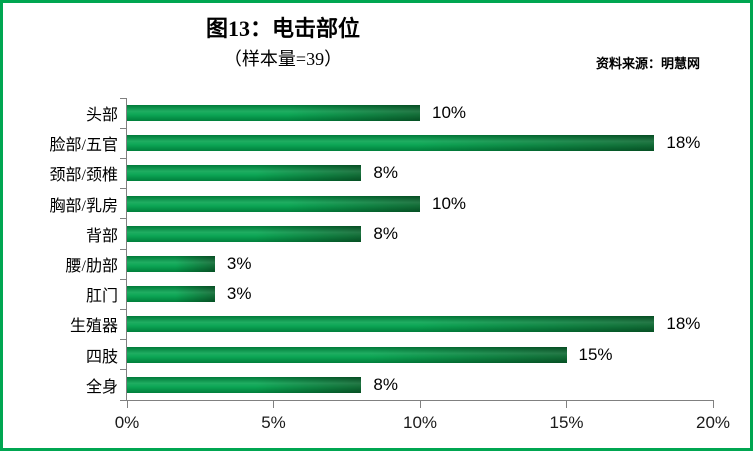  I want to click on value-label-4: 8%, so click(385, 233).